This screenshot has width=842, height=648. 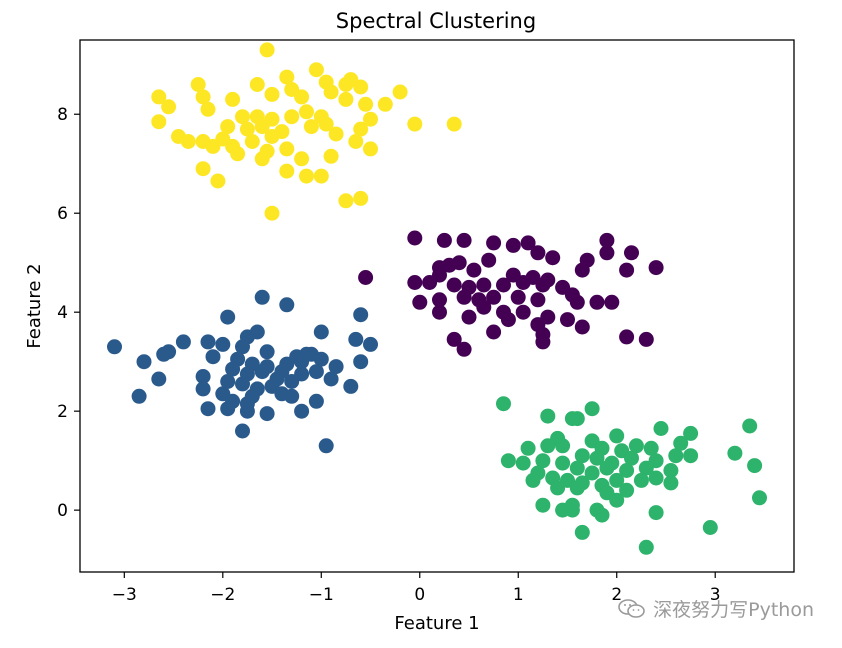 I want to click on x-tick-label: −1, so click(x=321, y=595).